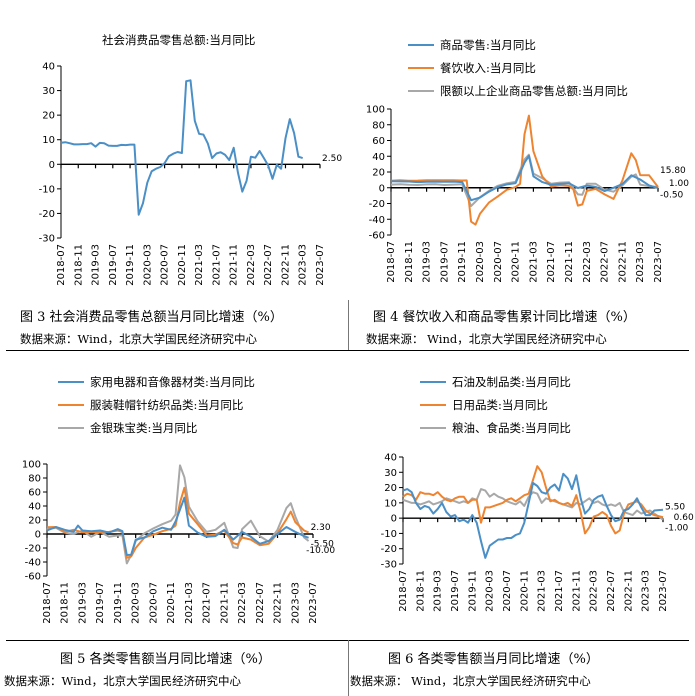 The height and width of the screenshot is (696, 695). Describe the element at coordinates (389, 534) in the screenshot. I see `y-tick-label: -10` at that location.